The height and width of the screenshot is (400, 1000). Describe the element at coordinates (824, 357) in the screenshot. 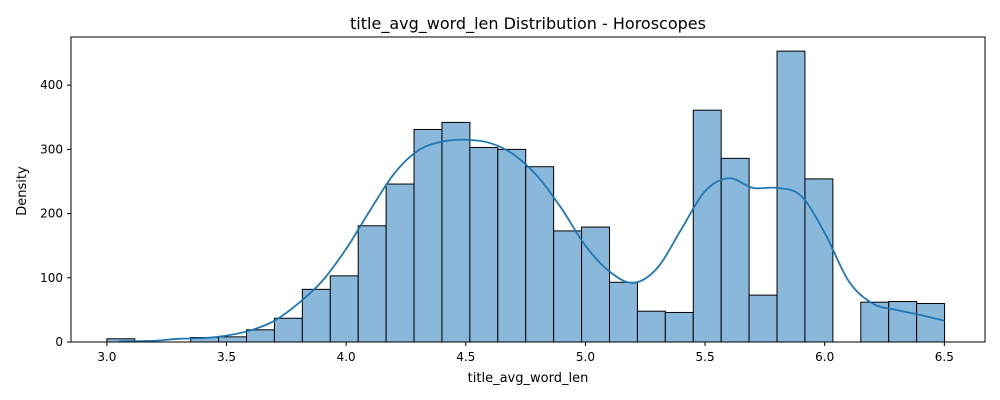

I see `x-tick-label: 6.0` at that location.